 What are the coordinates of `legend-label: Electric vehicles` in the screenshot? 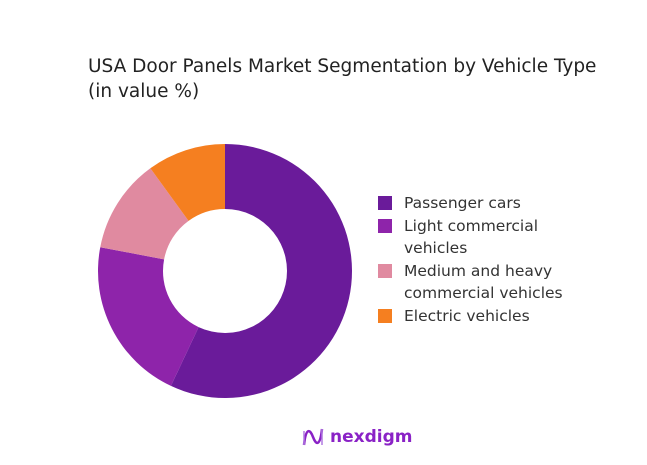 It's located at (467, 316).